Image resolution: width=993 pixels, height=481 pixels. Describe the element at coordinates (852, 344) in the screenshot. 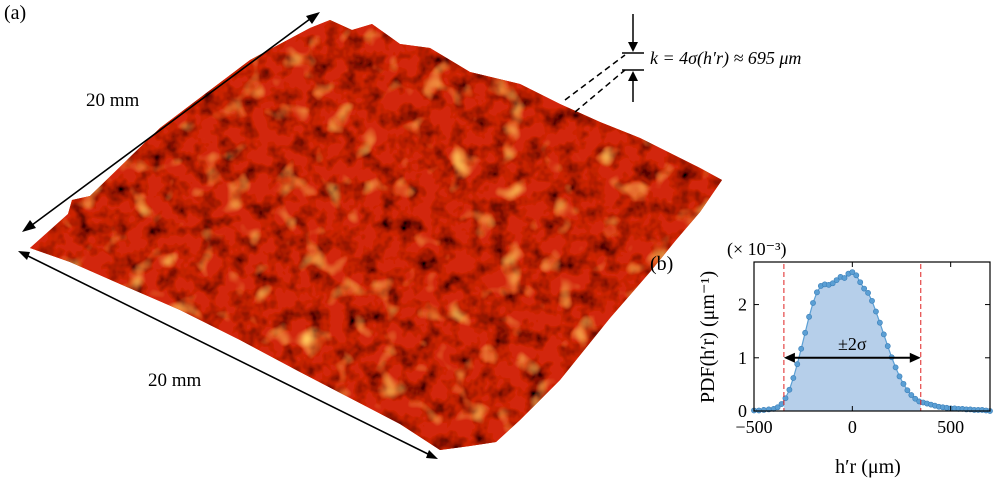

I see `sigma-annotation: ±2σ` at that location.